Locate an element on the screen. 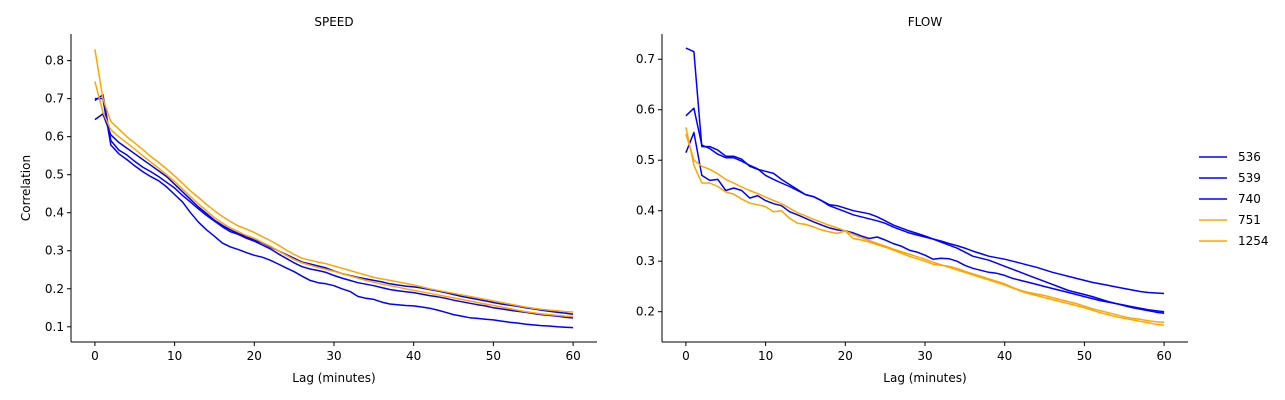 This screenshot has width=1285, height=400. speed-x-tick-label: 20 is located at coordinates (254, 356).